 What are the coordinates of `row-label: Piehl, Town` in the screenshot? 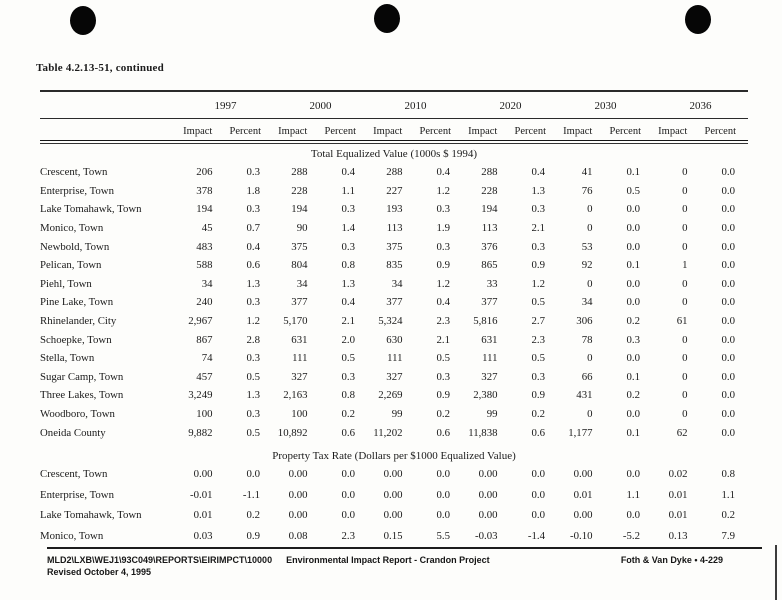 It's located at (66, 283).